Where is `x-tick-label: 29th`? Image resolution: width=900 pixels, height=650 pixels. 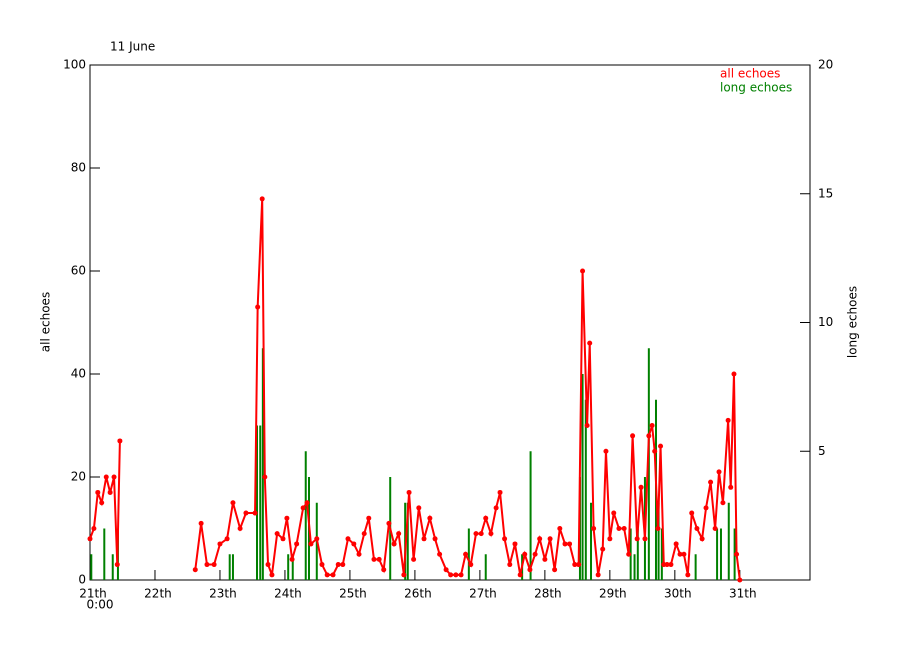
x-tick-label: 29th is located at coordinates (613, 594).